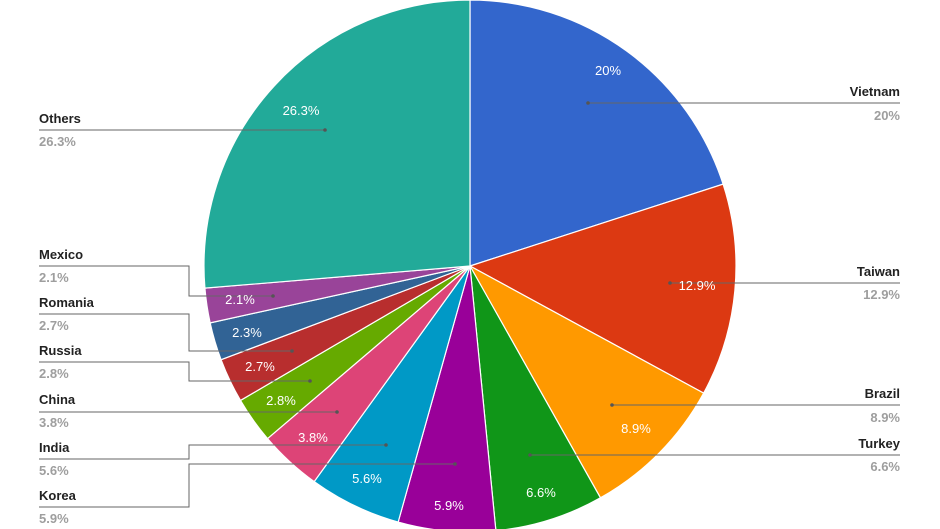 The height and width of the screenshot is (529, 940). What do you see at coordinates (885, 417) in the screenshot?
I see `legend-value-brazil: 8.9%` at bounding box center [885, 417].